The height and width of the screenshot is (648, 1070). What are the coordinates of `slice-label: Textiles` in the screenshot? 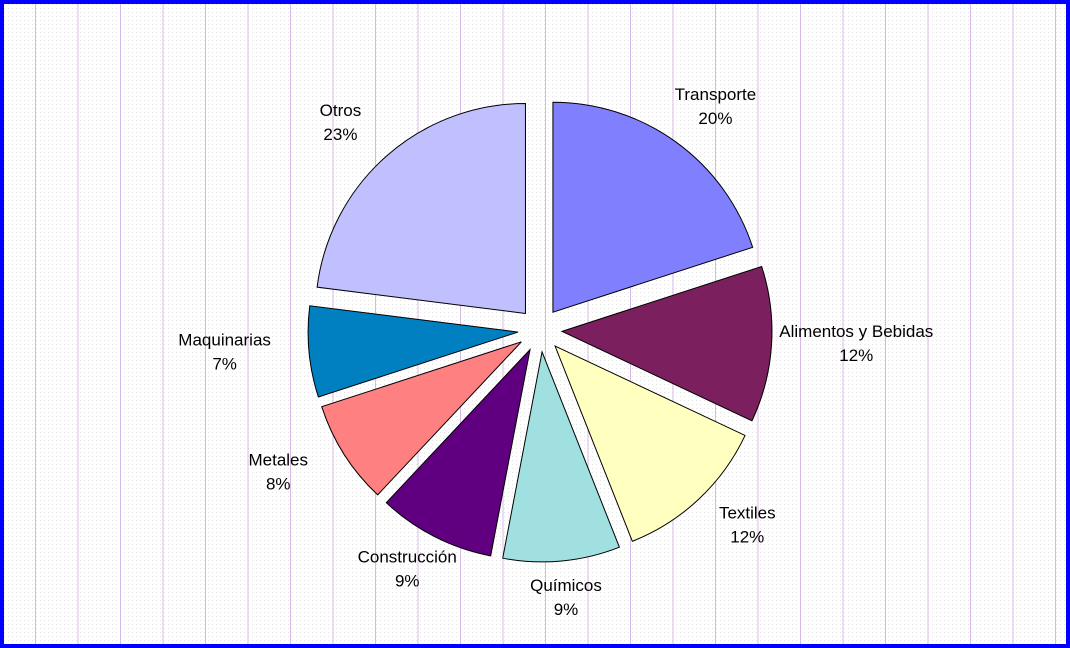 It's located at (747, 512).